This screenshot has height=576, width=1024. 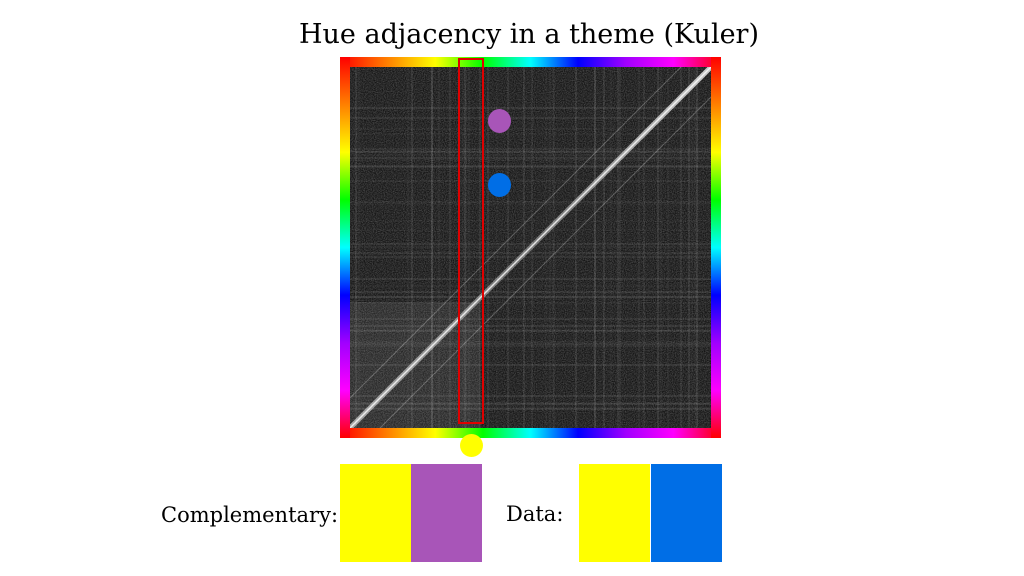 What do you see at coordinates (471, 445) in the screenshot?
I see `selected-hue-dot` at bounding box center [471, 445].